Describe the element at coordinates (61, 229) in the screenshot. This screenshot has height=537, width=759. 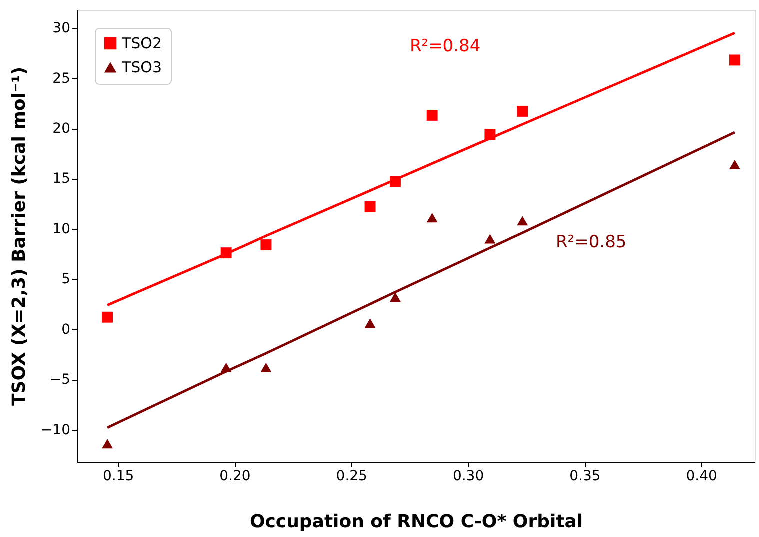
I see `y-tick-label: 10` at that location.